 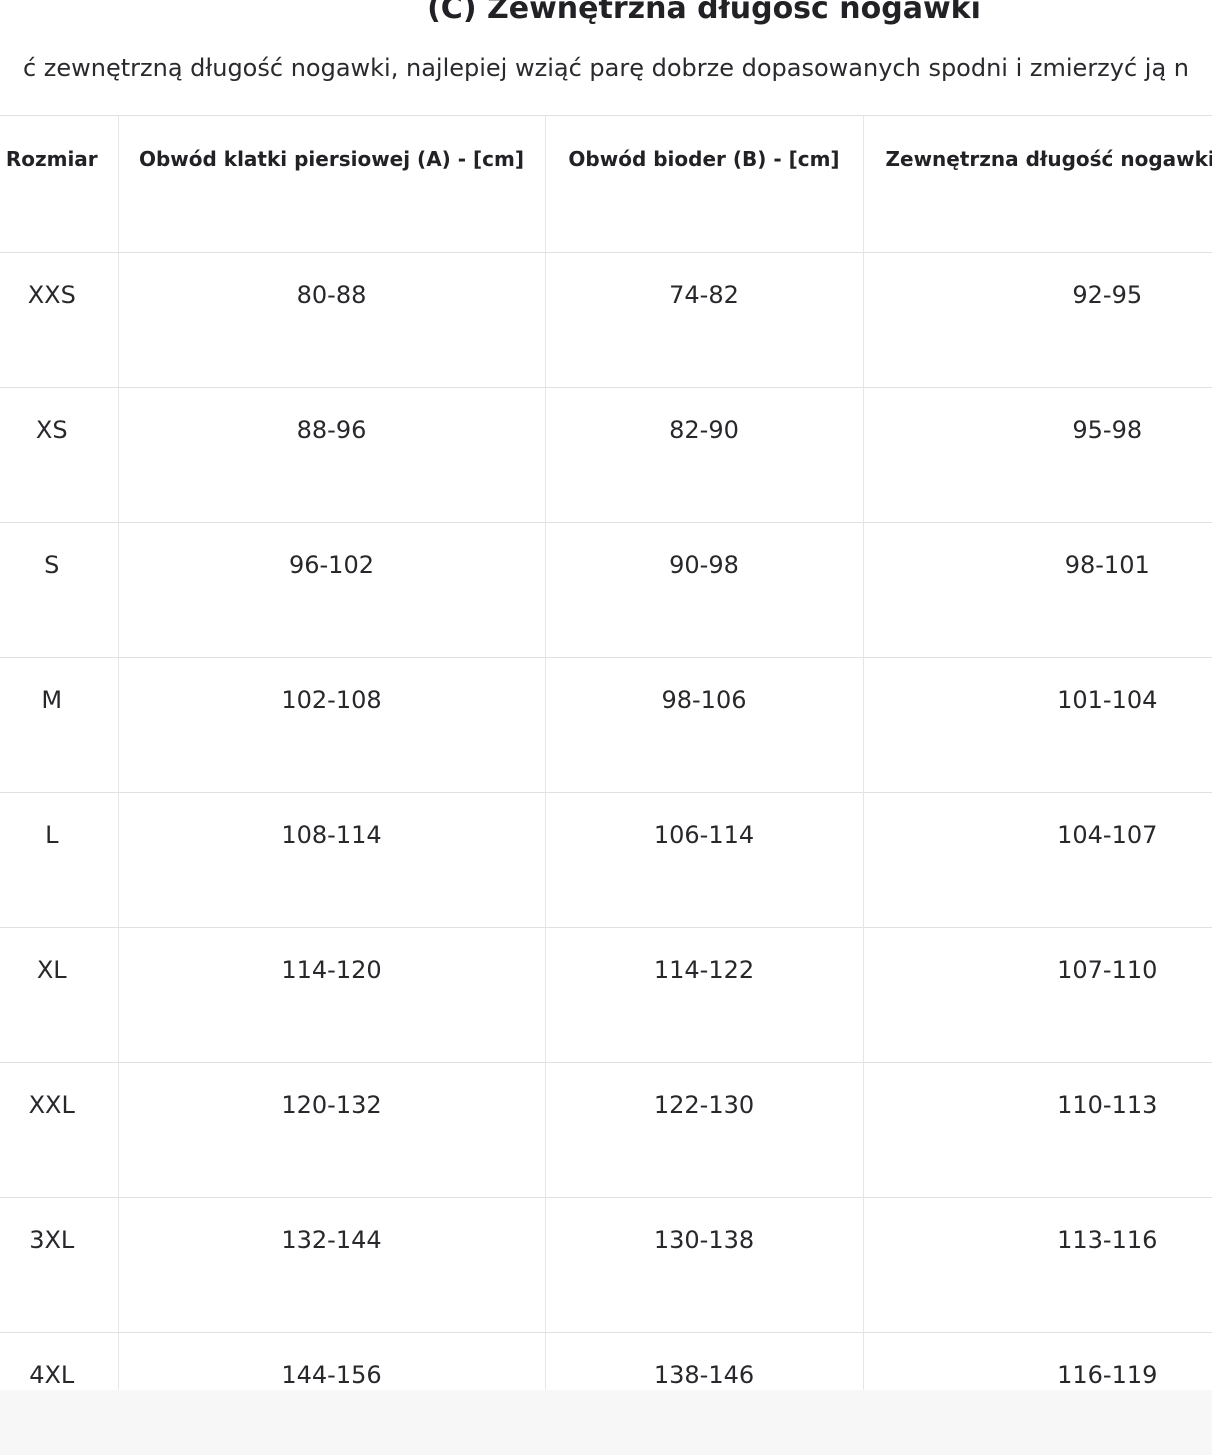 I want to click on hips-range-cell: 90-98, so click(x=703, y=590).